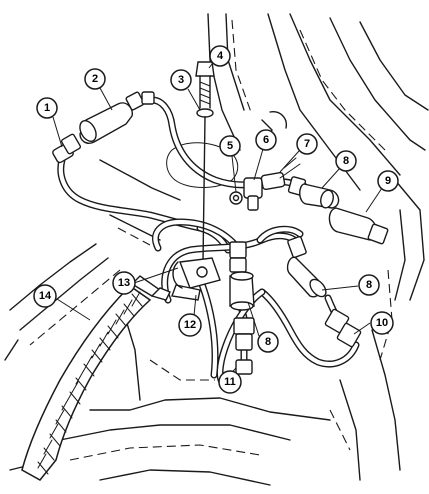 This screenshot has width=429, height=494. Describe the element at coordinates (242, 276) in the screenshot. I see `coupling-8-center` at that location.